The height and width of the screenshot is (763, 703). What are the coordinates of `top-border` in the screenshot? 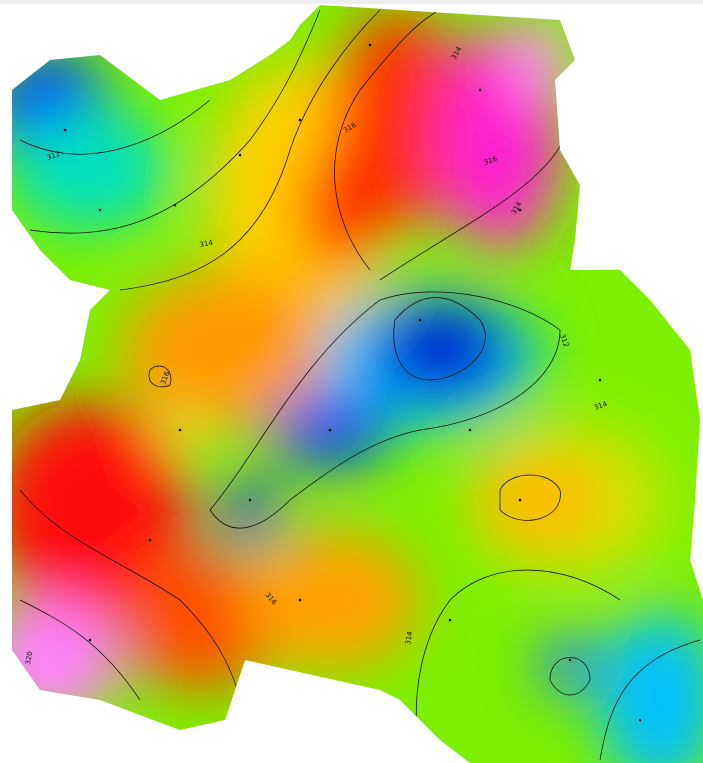 It's located at (351, 2).